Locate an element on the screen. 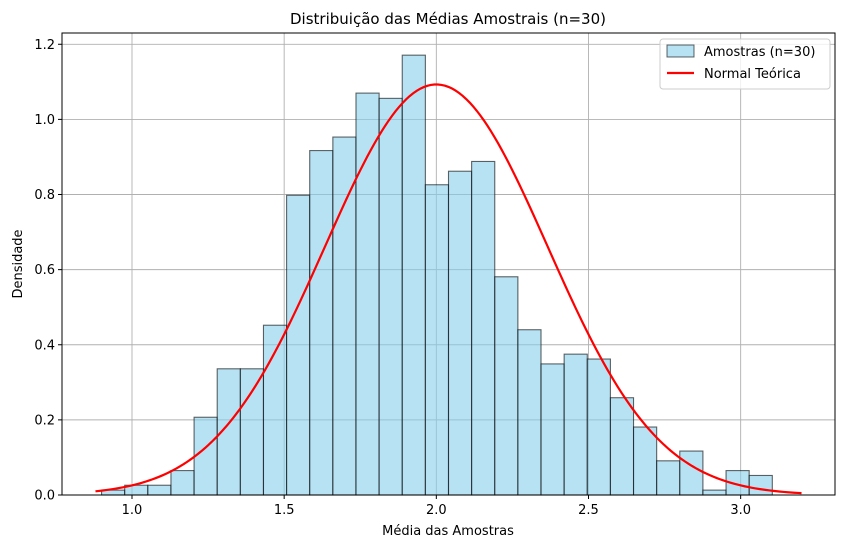 Image resolution: width=846 pixels, height=548 pixels. legend-box is located at coordinates (745, 64).